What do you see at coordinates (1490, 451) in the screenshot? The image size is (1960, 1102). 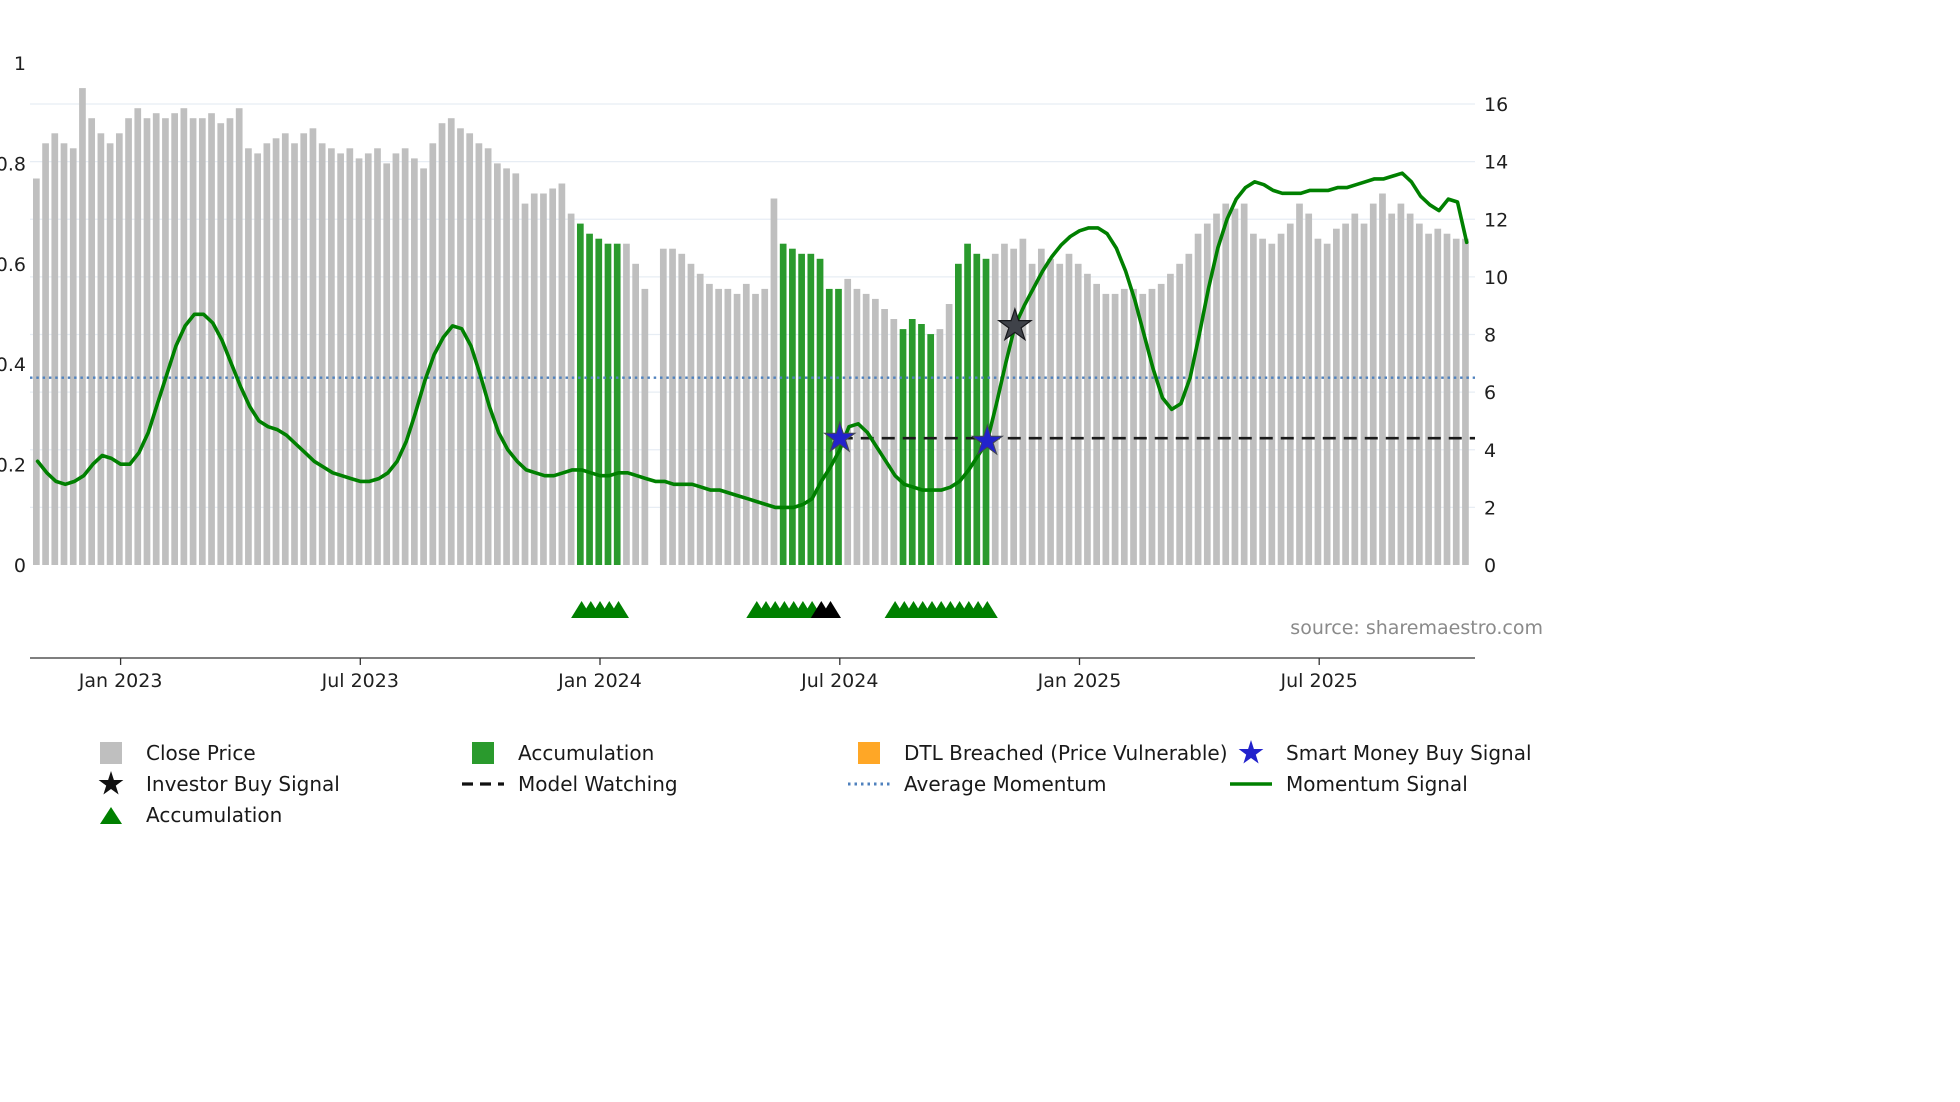 I see `right-axis-tick-label: 4` at bounding box center [1490, 451].